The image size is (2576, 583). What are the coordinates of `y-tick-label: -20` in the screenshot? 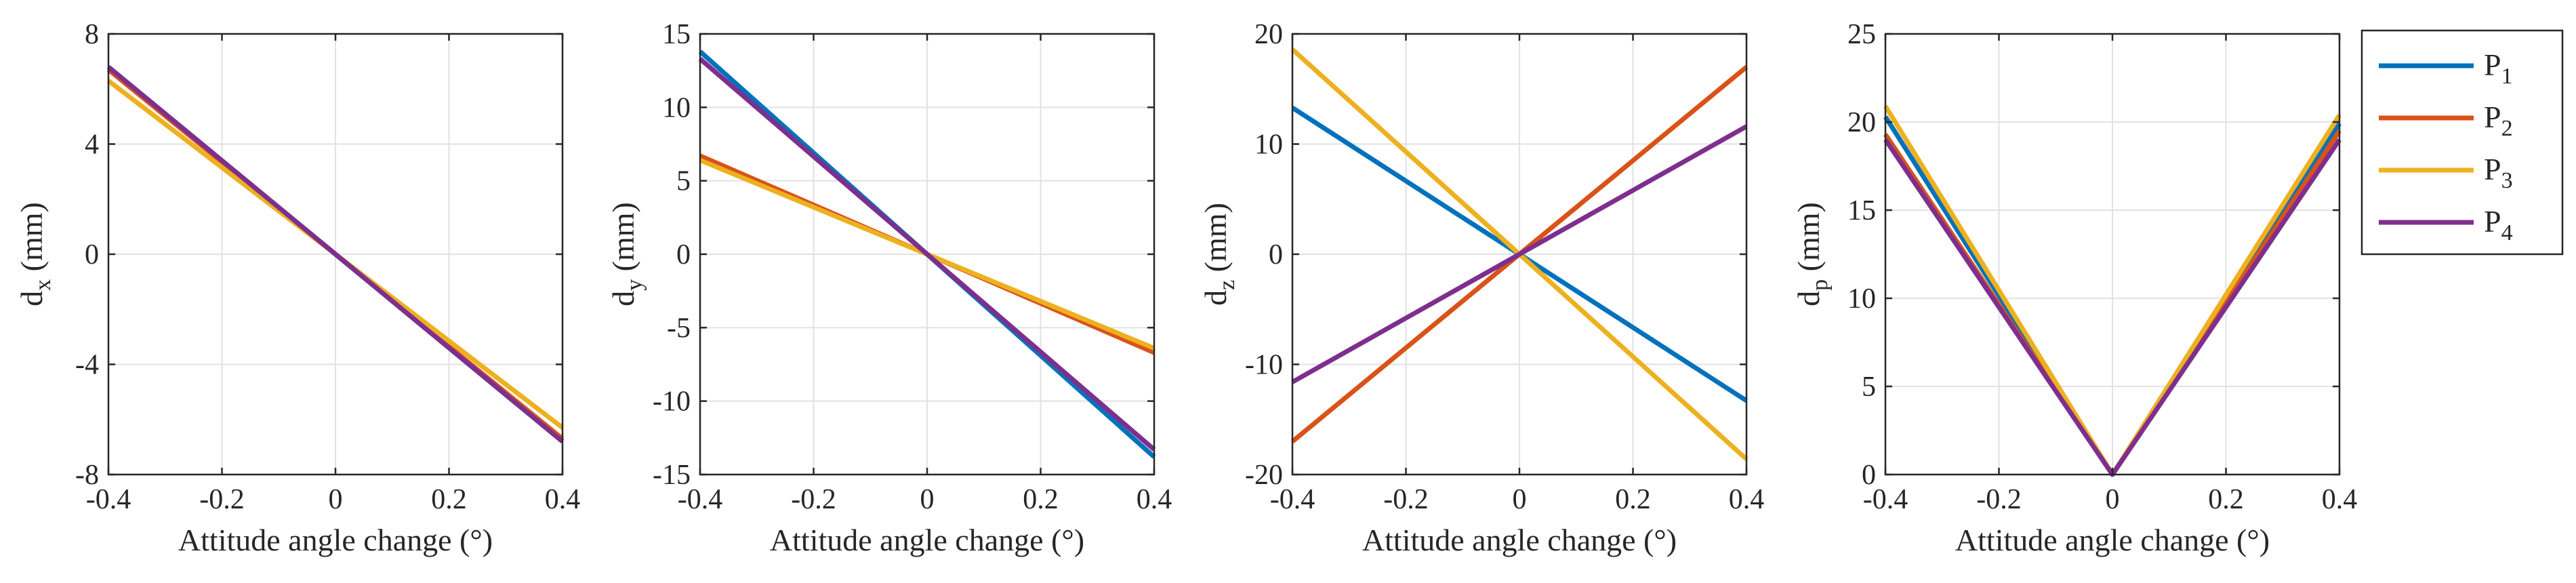 It's located at (1264, 476).